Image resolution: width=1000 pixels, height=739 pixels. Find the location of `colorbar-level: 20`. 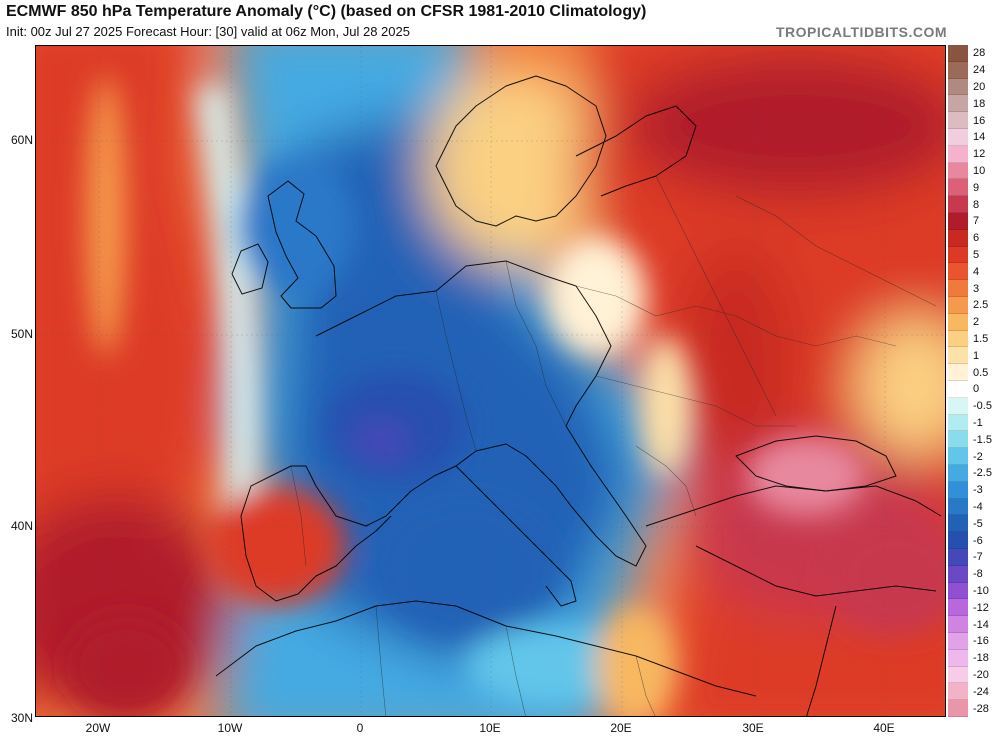

colorbar-level: 20 is located at coordinates (974, 87).